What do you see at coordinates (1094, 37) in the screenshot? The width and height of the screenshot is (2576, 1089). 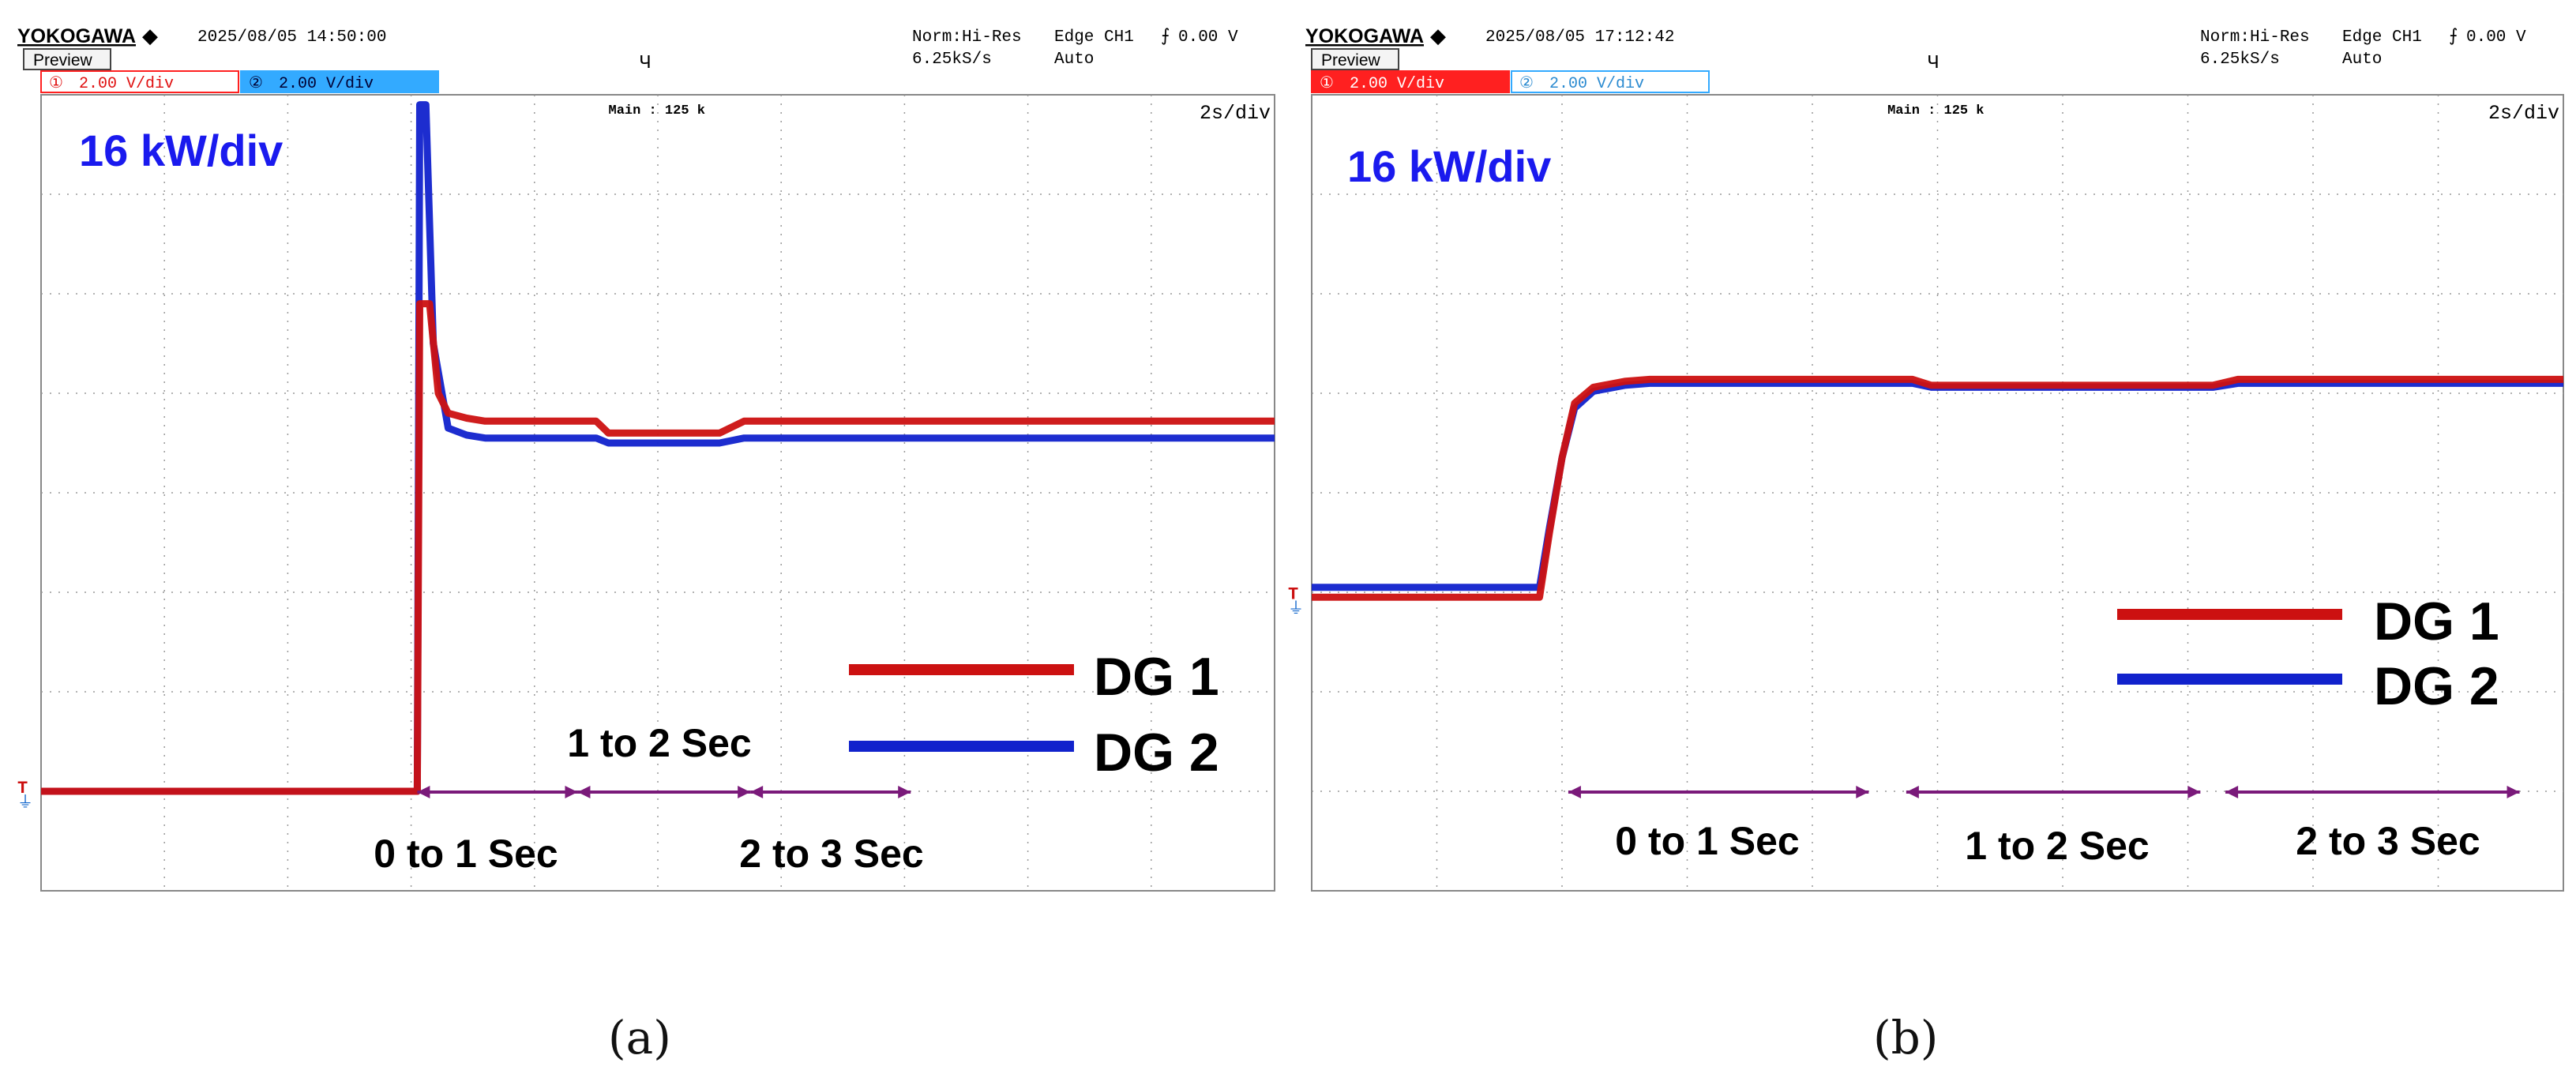 I see `trigger-source-a: Edge CH1` at bounding box center [1094, 37].